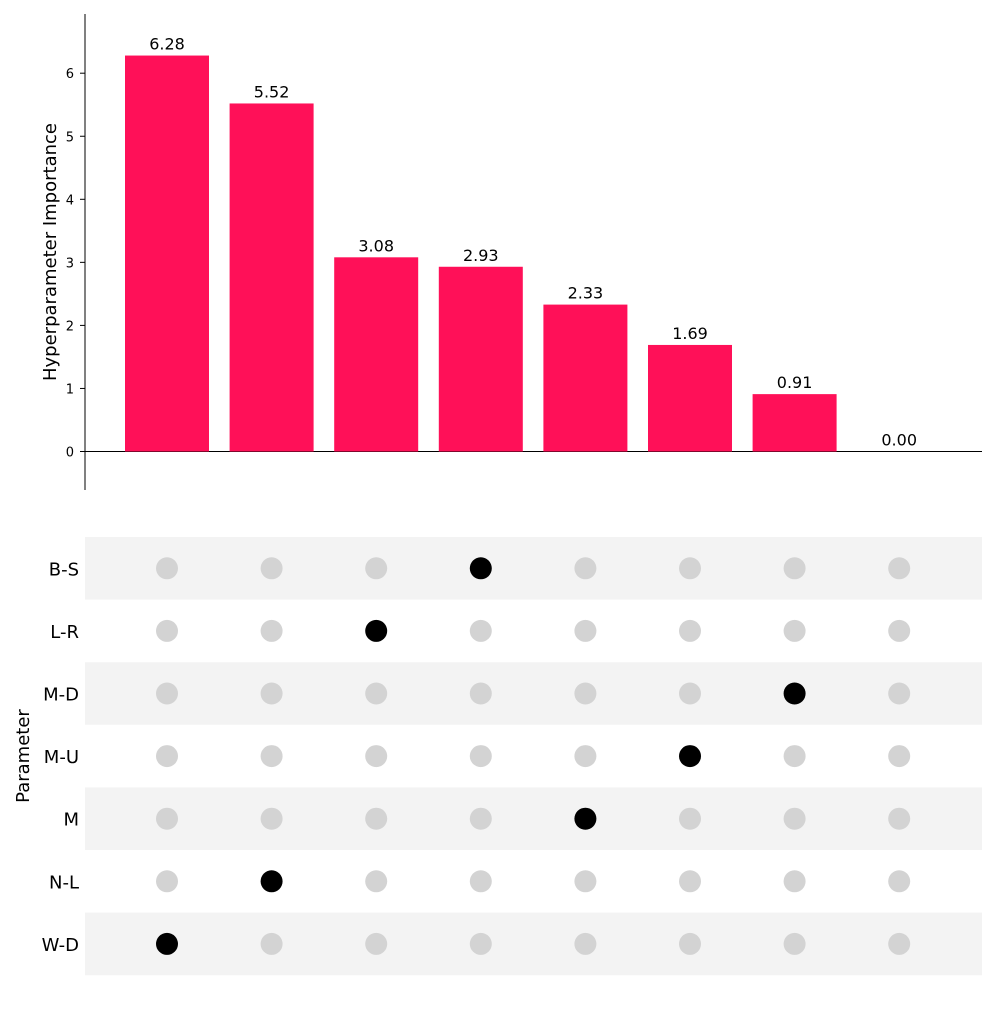  Describe the element at coordinates (50, 252) in the screenshot. I see `bar-y-axis-label: Hyperparameter Importance` at that location.